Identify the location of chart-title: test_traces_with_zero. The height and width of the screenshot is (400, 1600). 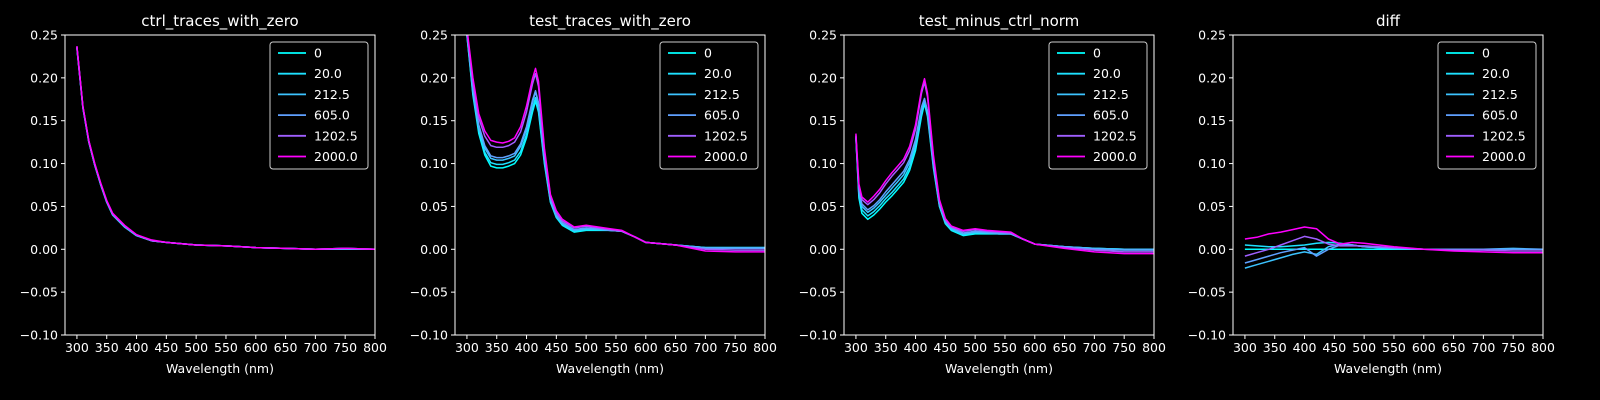
(610, 21).